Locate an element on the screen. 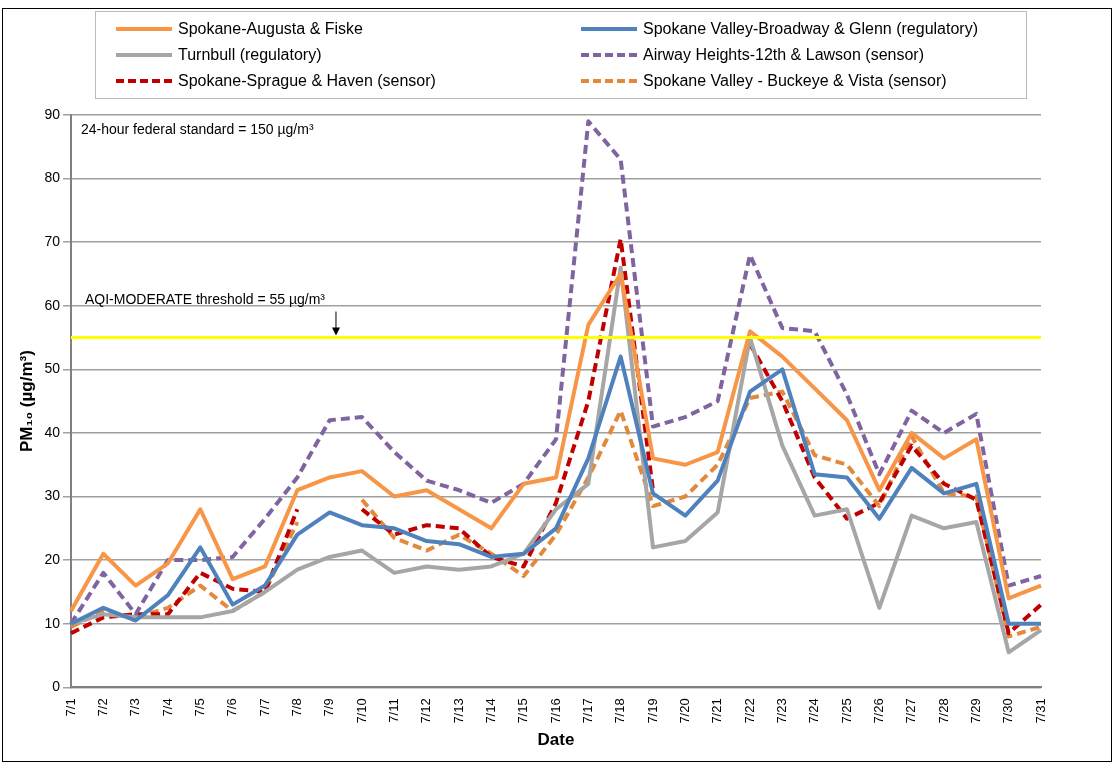 The image size is (1115, 764). y-tick-label: 90 is located at coordinates (52, 113).